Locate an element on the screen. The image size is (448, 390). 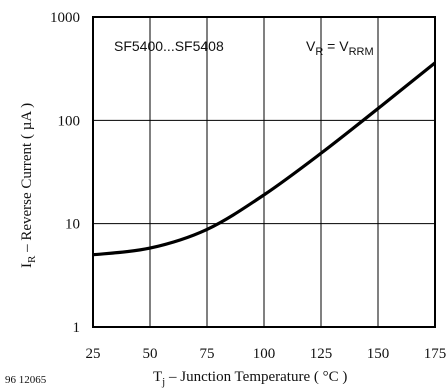
x-tick-label: 100 is located at coordinates (264, 354).